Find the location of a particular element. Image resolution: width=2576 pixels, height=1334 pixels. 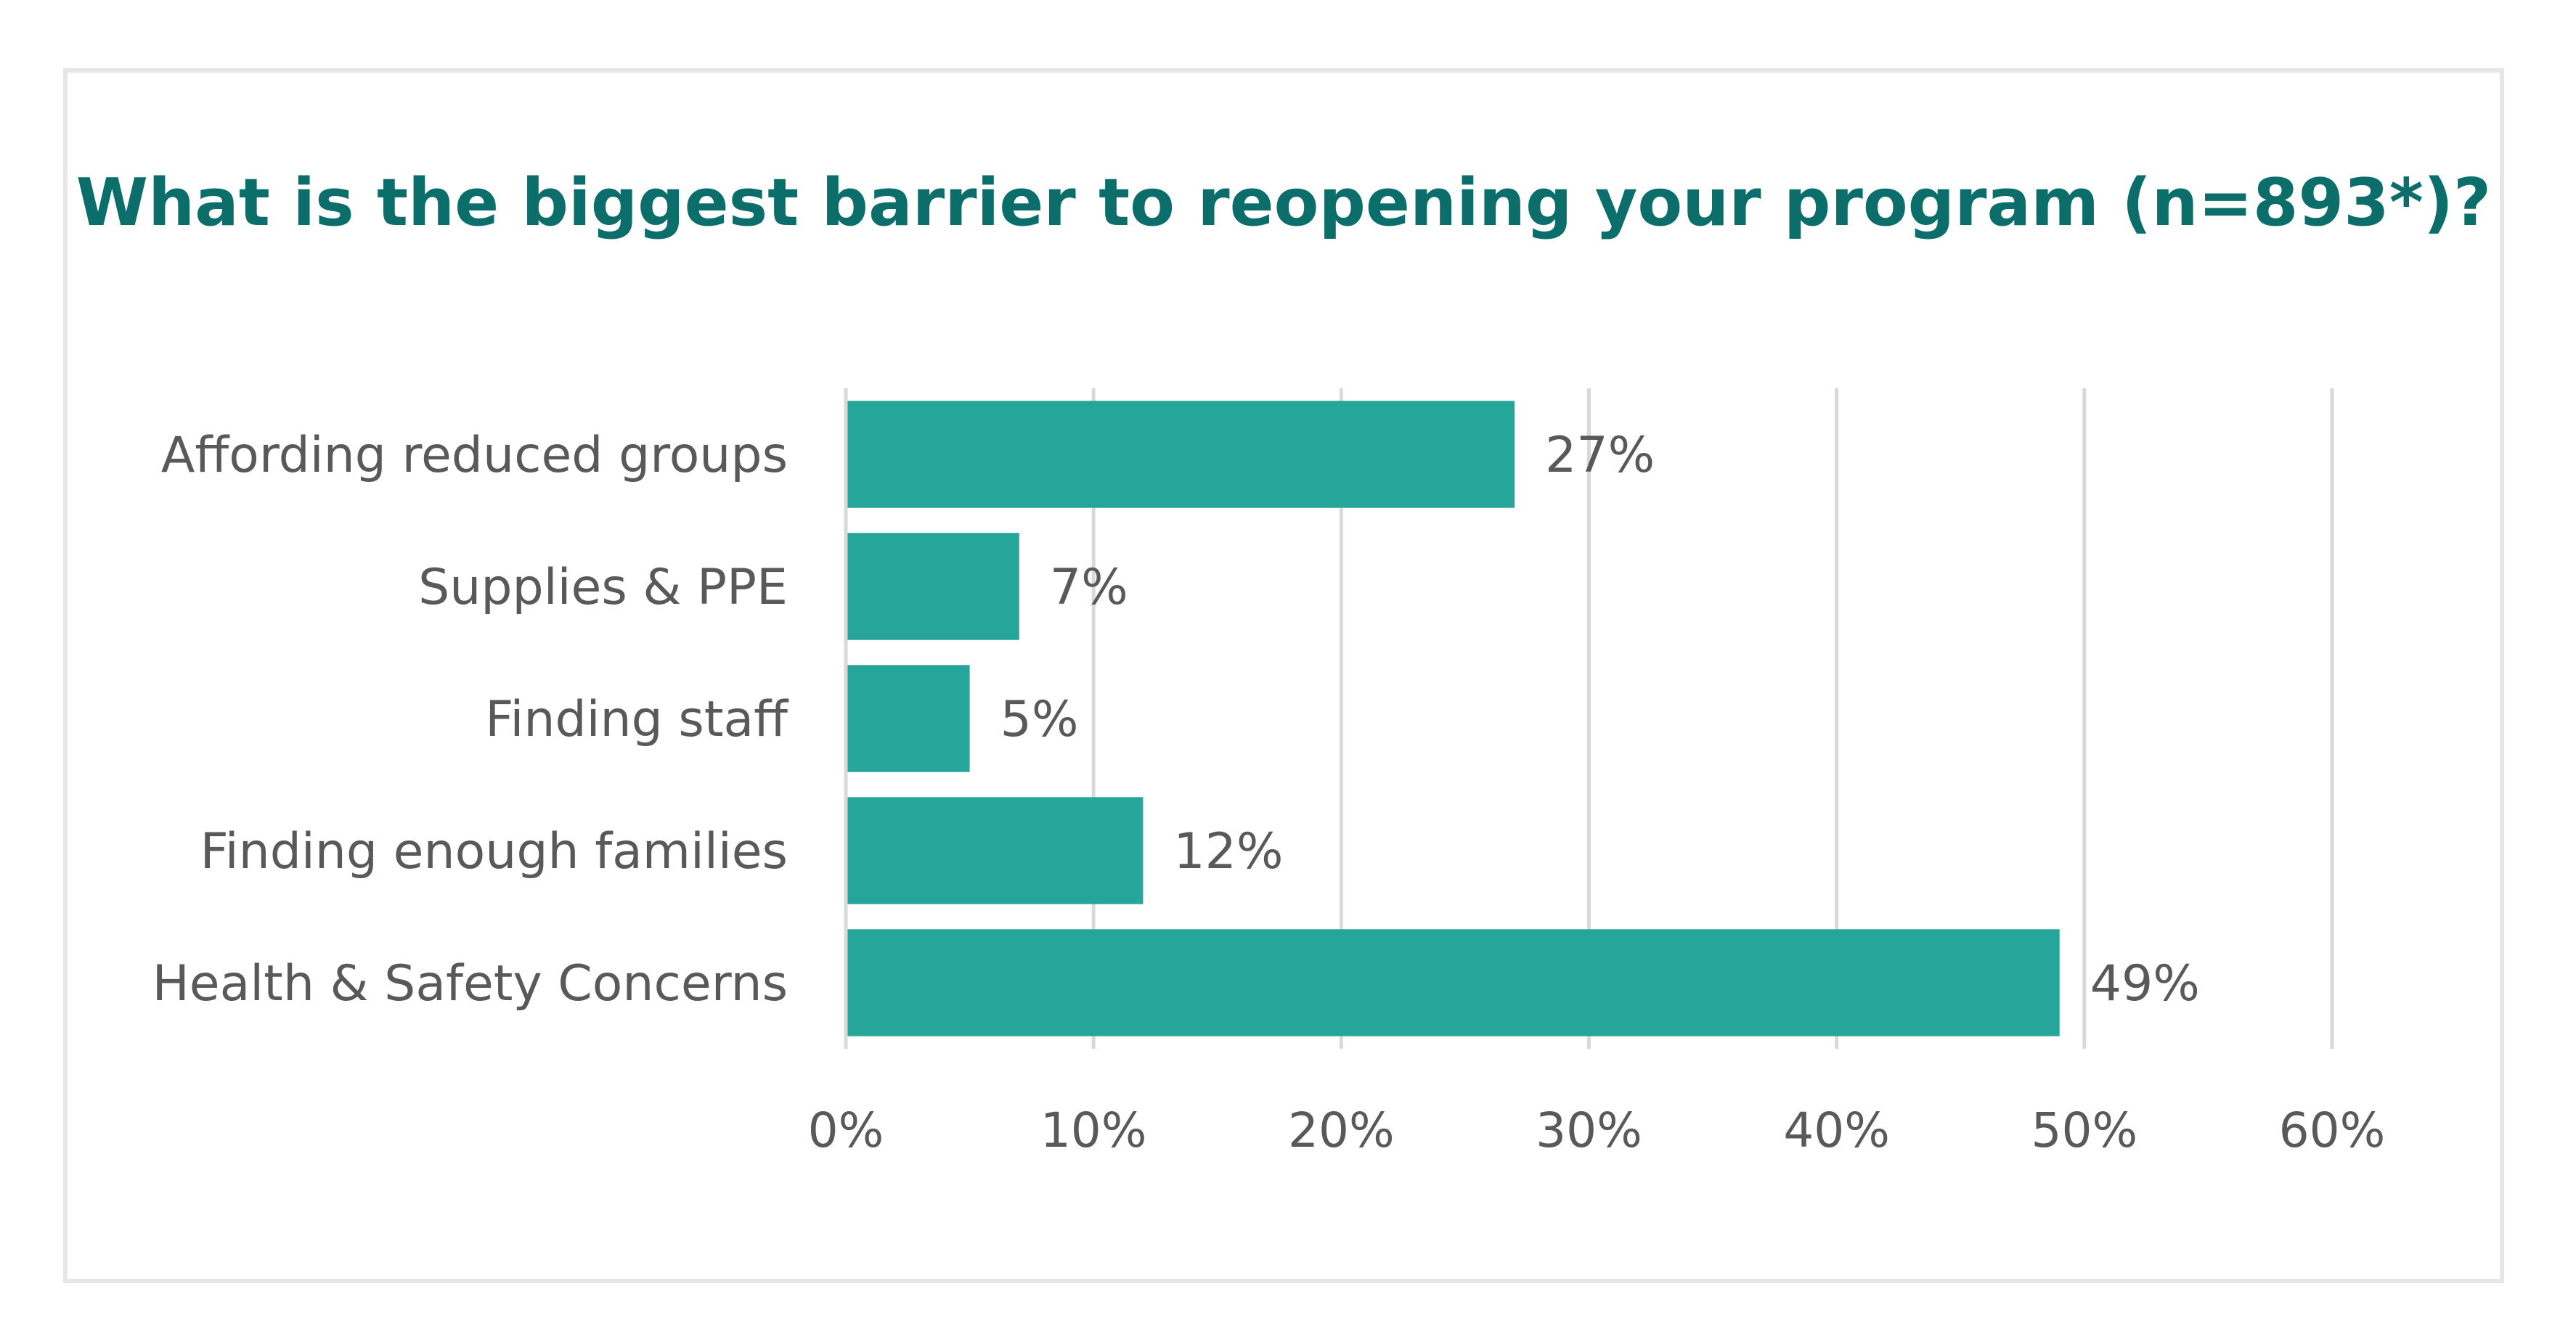

data-label: 5% is located at coordinates (1039, 719).